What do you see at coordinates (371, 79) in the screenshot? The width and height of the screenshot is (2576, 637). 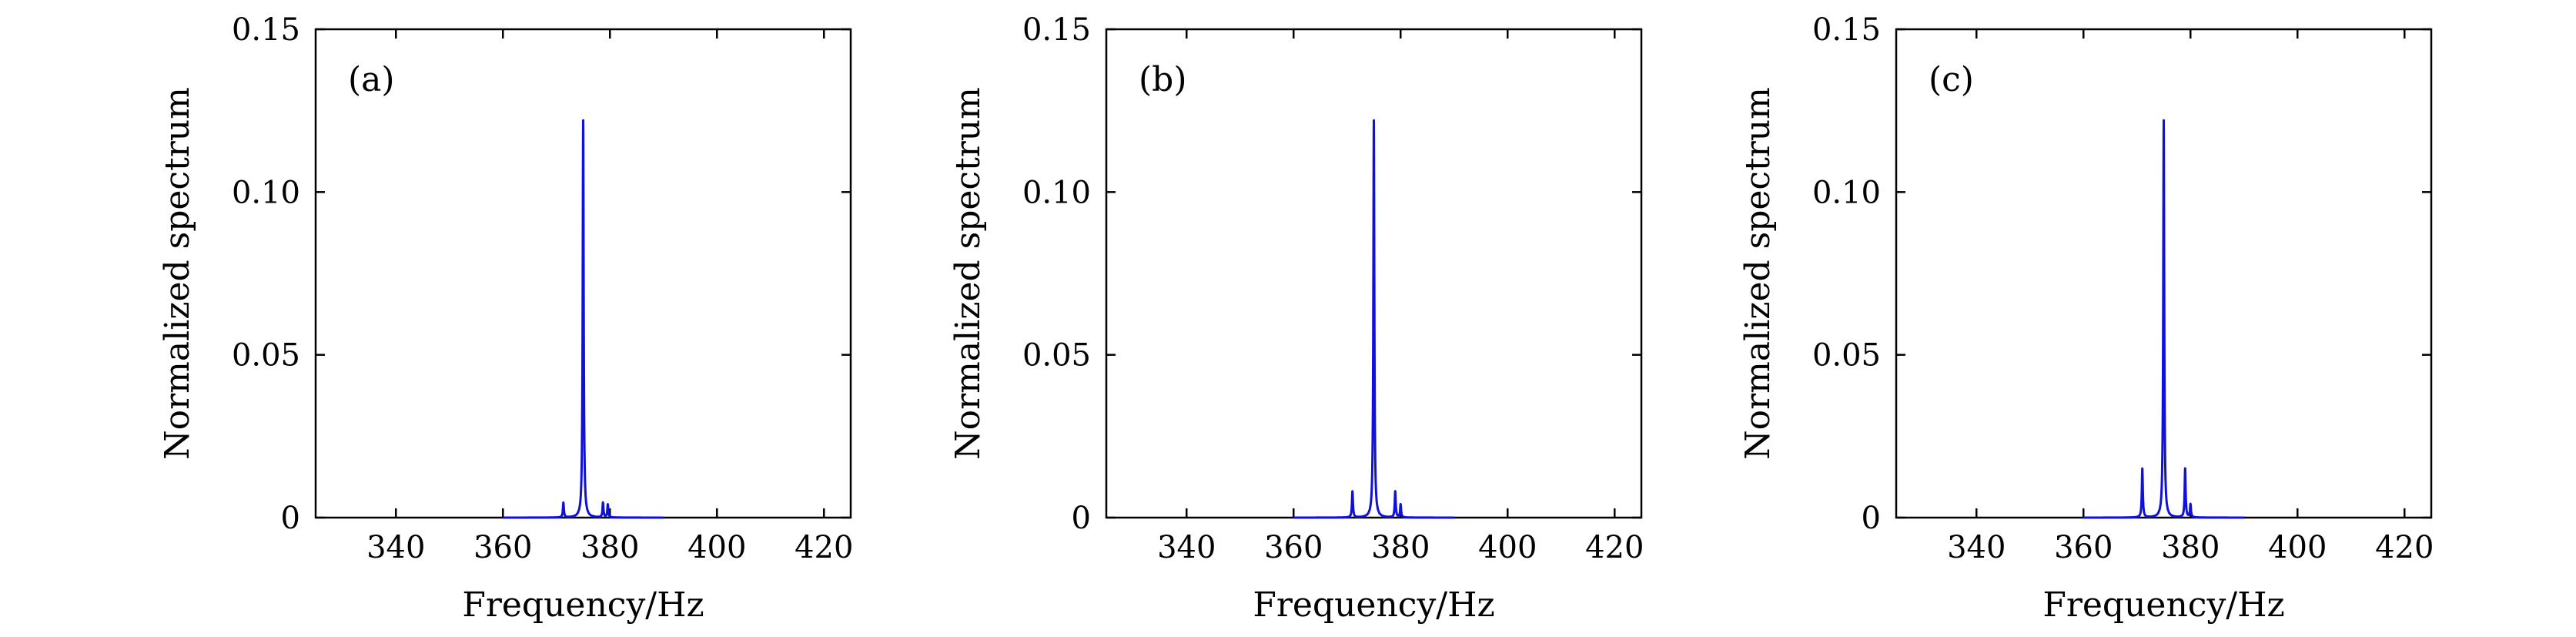 I see `panel-label: (a)` at bounding box center [371, 79].